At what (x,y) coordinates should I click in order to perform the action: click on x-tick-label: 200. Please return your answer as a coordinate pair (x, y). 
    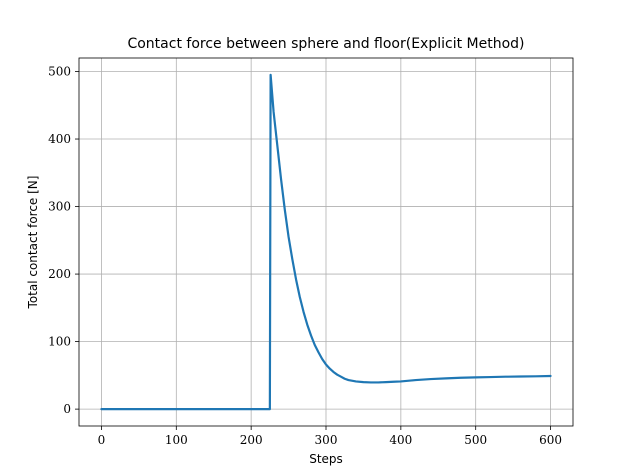
    Looking at the image, I should click on (251, 440).